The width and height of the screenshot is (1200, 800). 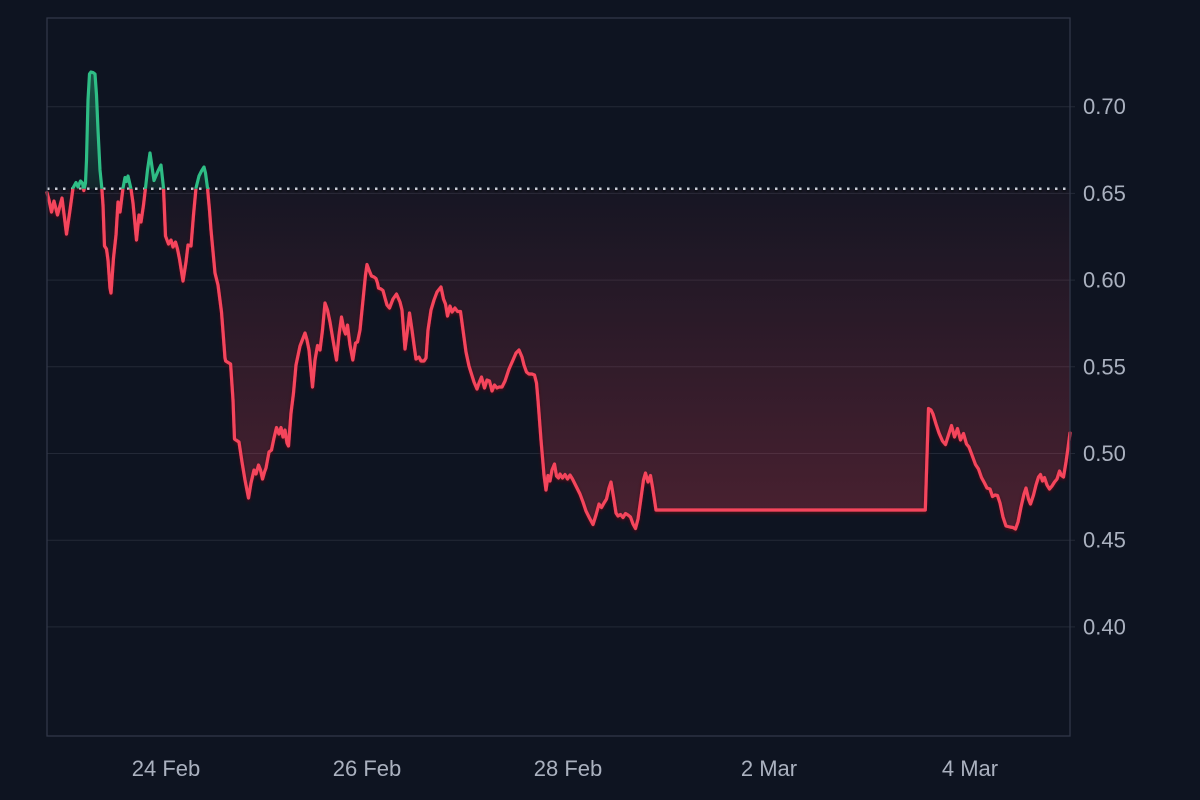 I want to click on svg-text: 0.45, so click(x=1104, y=540).